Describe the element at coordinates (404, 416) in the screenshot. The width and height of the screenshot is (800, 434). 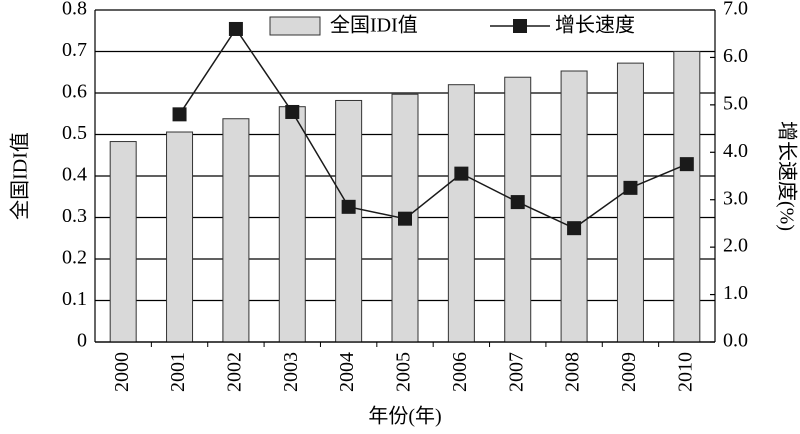
I see `x-axis-label: 年份(年)` at that location.